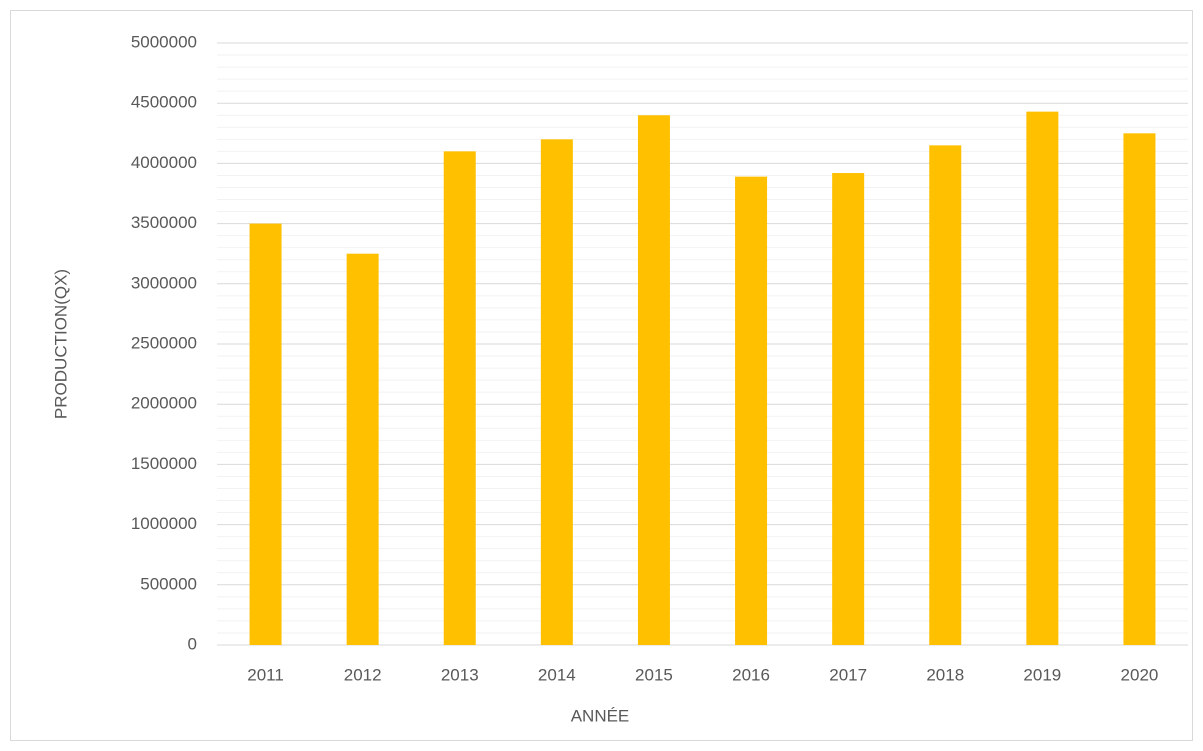 Image resolution: width=1203 pixels, height=751 pixels. What do you see at coordinates (600, 715) in the screenshot?
I see `x-axis-title: ANNÉE` at bounding box center [600, 715].